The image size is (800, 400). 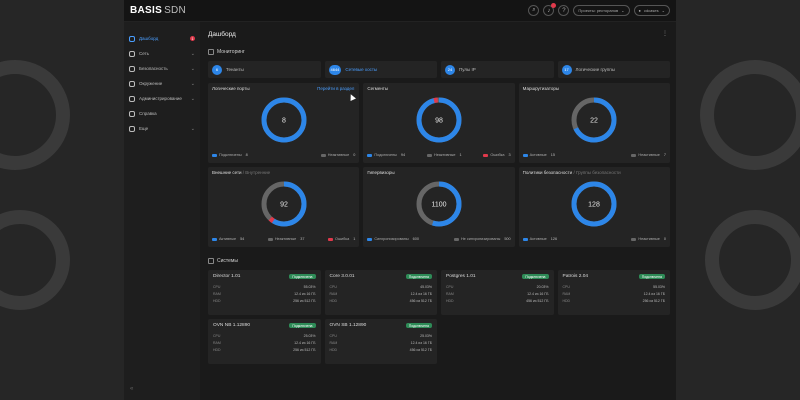 What do you see at coordinates (284, 121) in the screenshot?
I see `donut-total: 8` at bounding box center [284, 121].